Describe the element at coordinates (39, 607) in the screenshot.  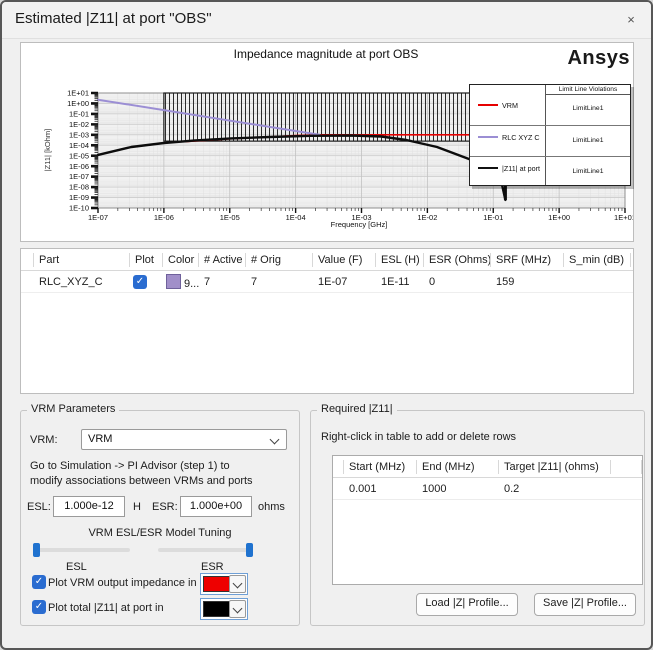
I see `plot-z11-checkbox: ✓` at that location.